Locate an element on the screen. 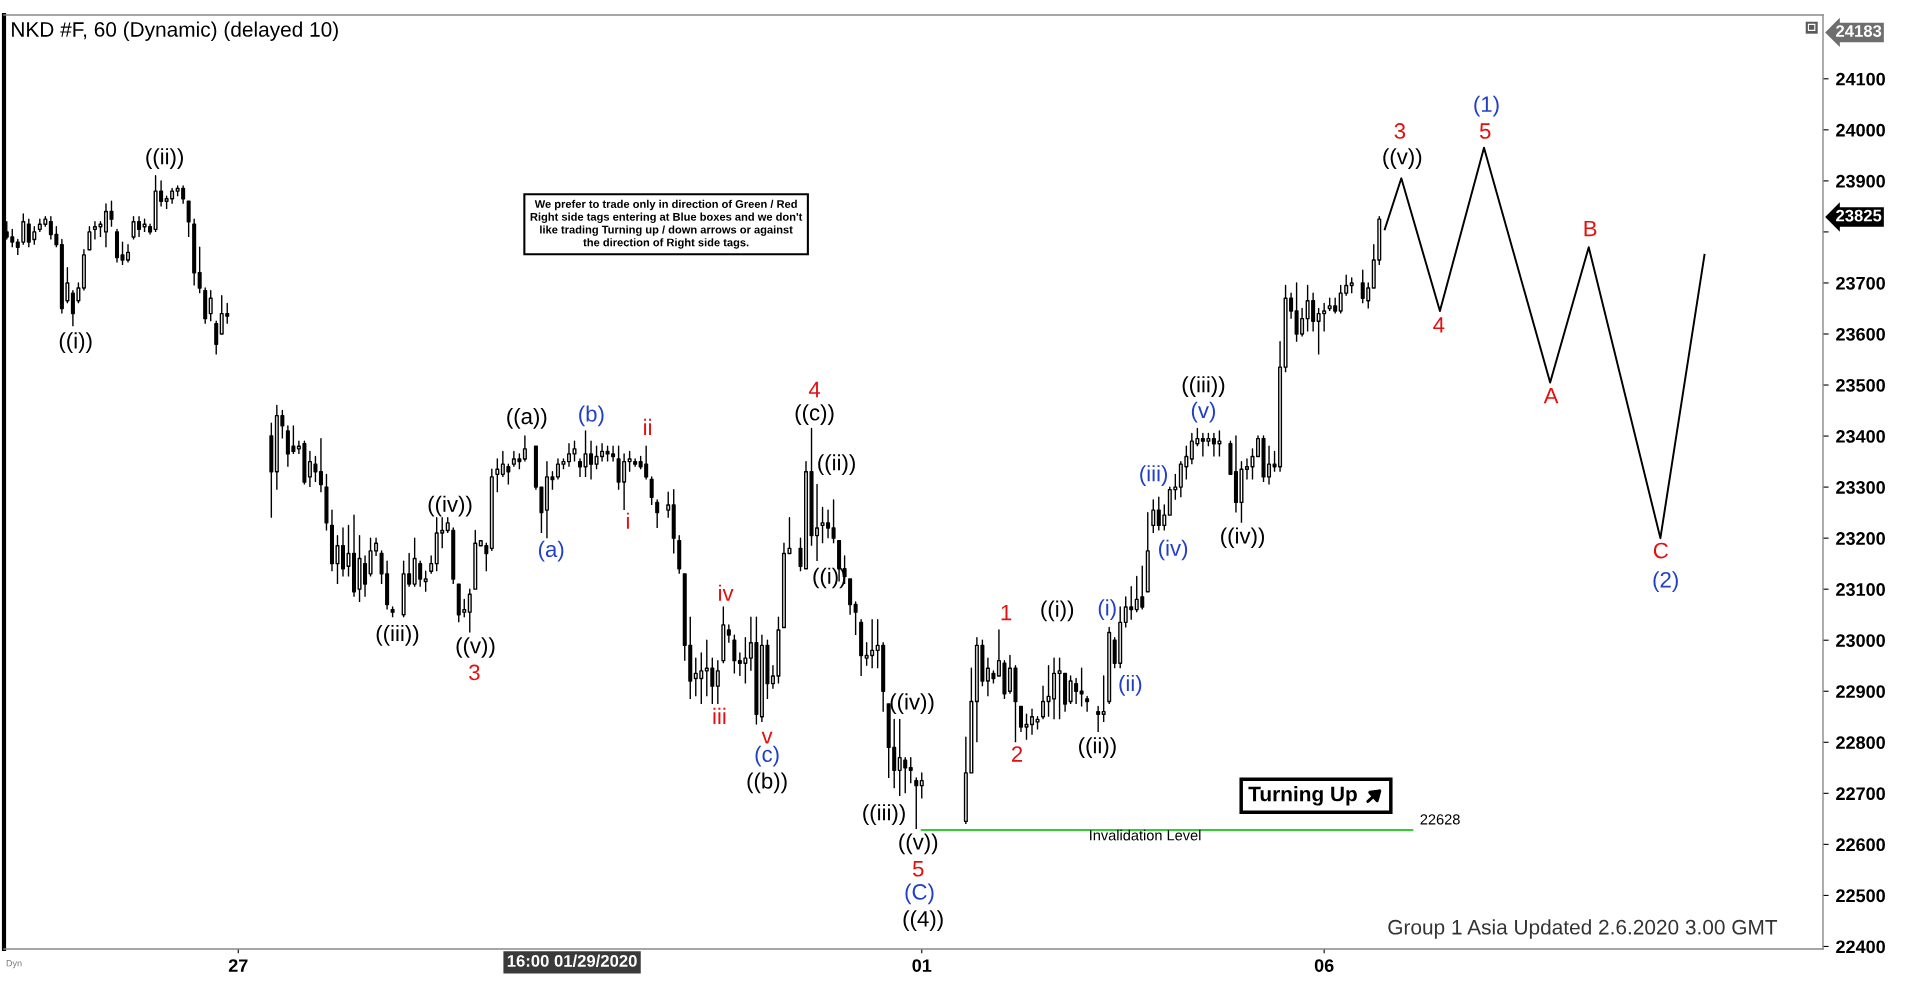 This screenshot has width=1912, height=981. annotation: ii is located at coordinates (647, 426).